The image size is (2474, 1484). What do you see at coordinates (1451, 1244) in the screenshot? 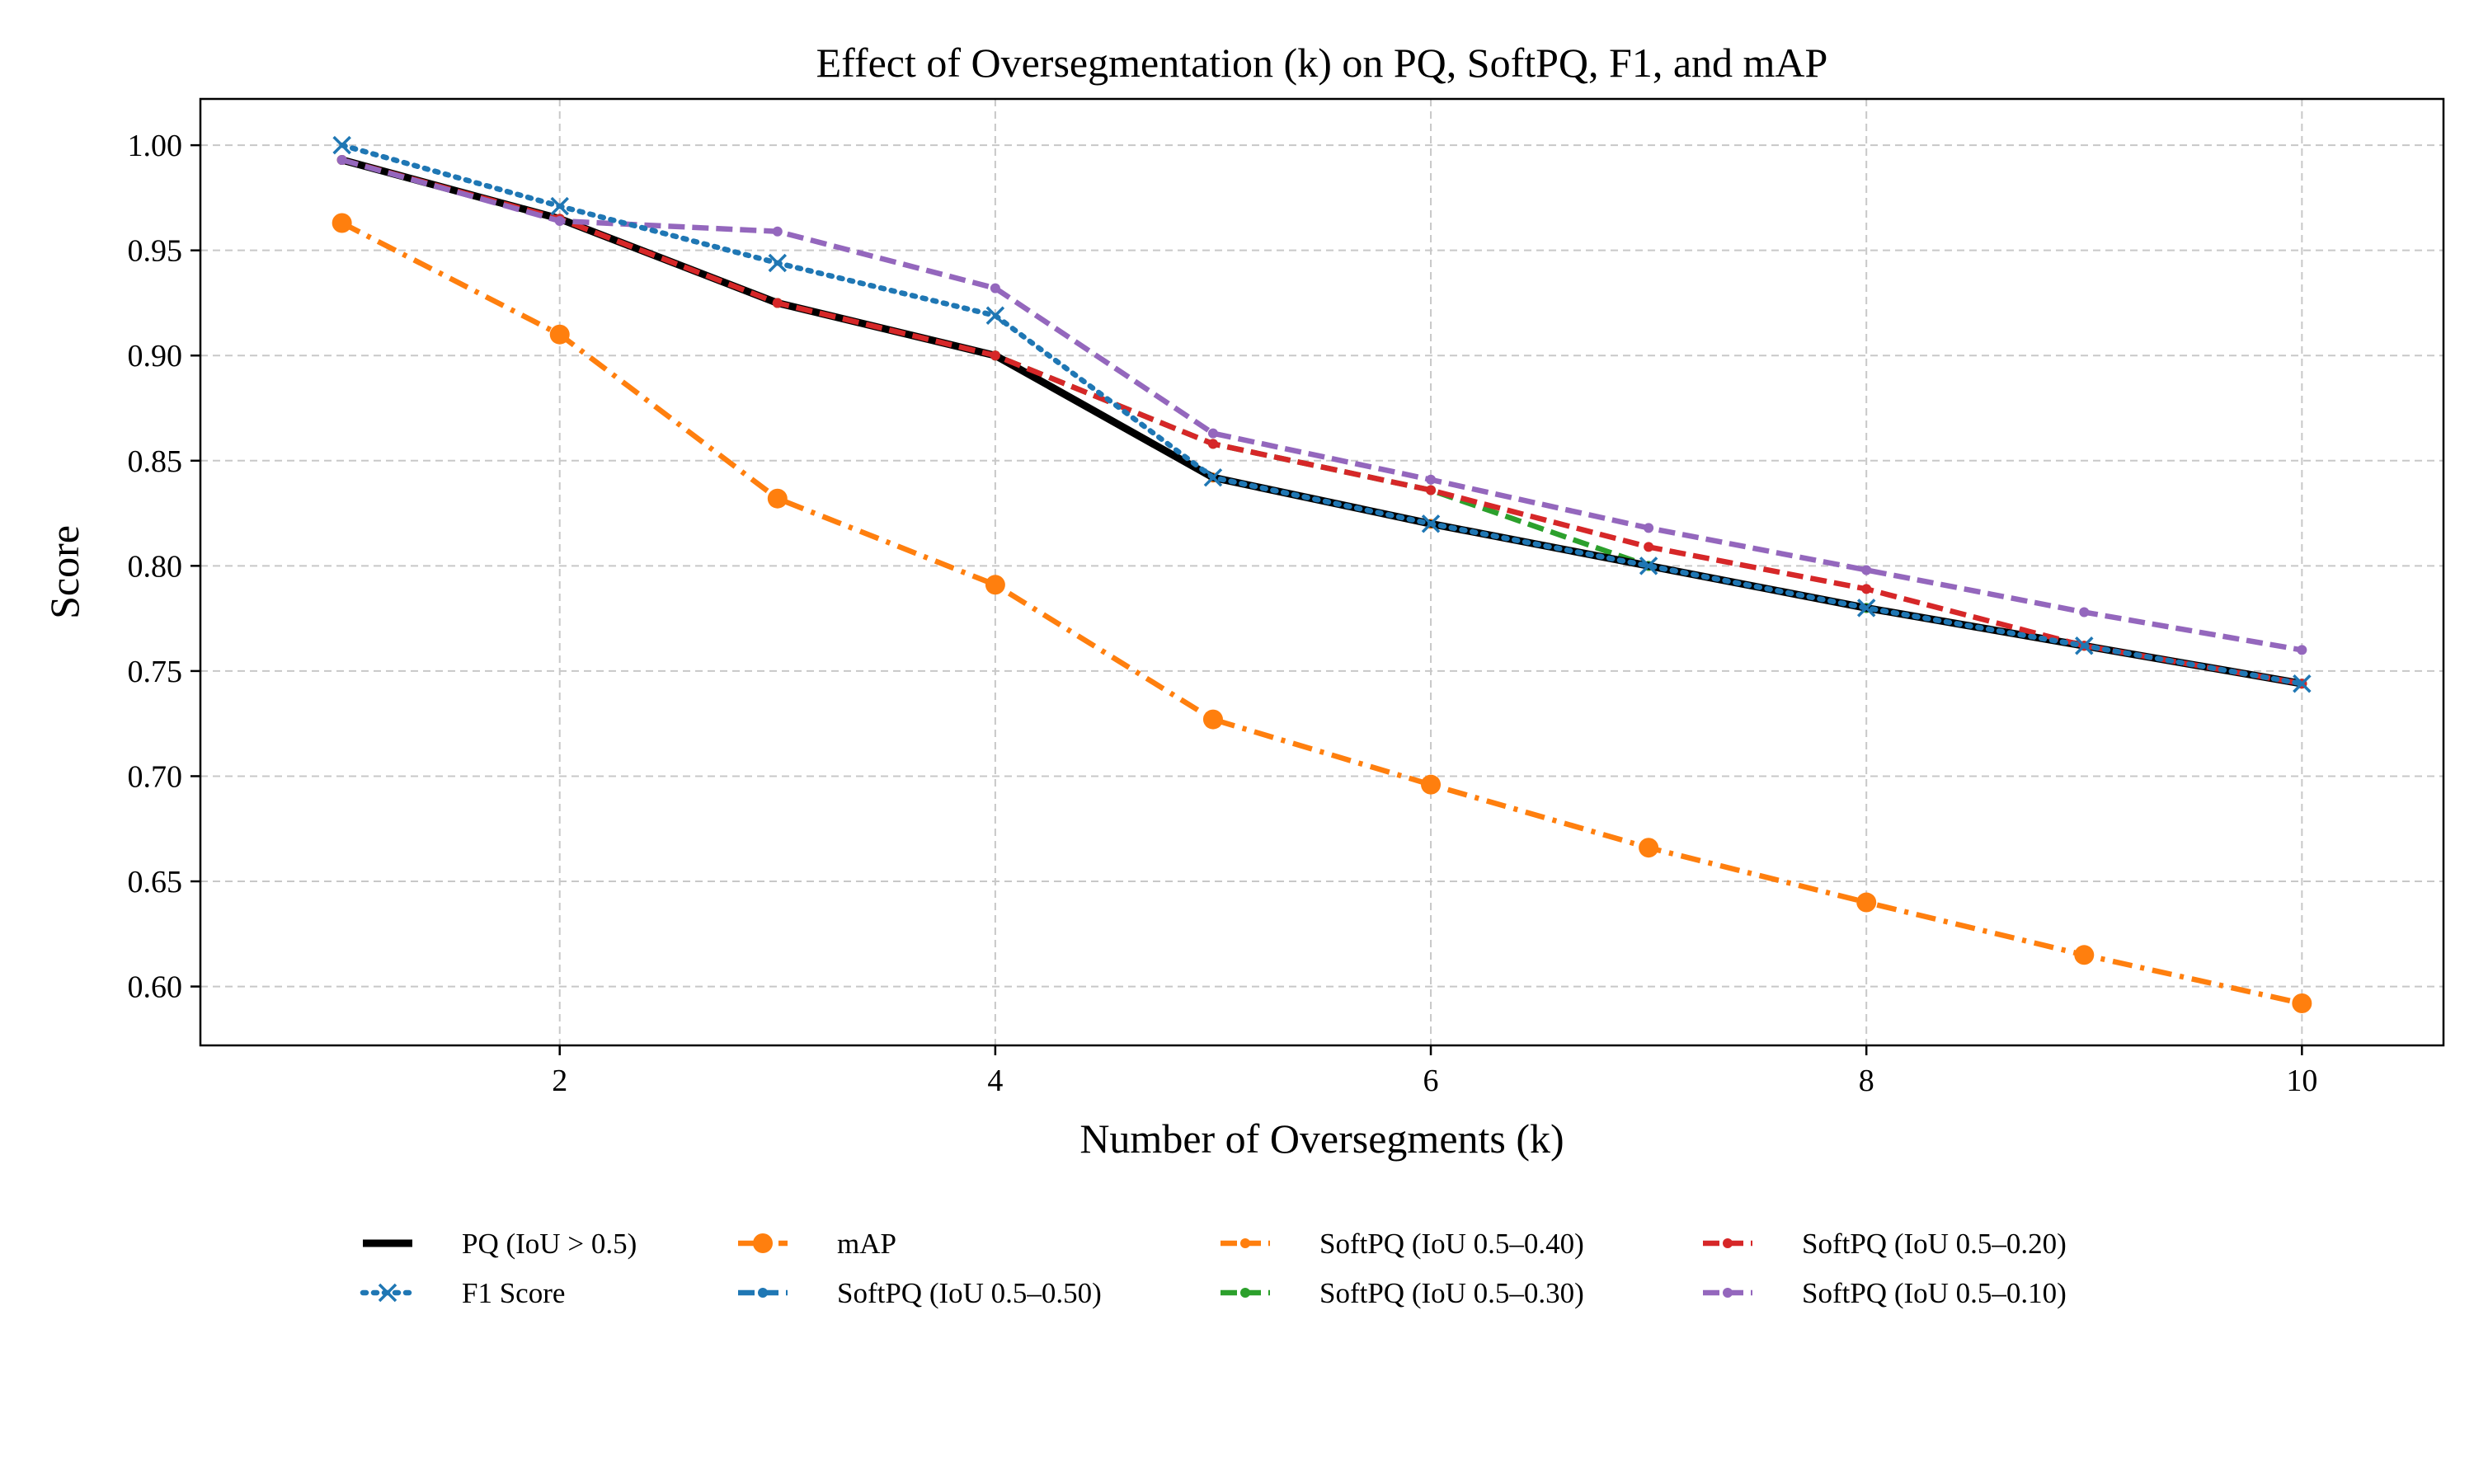
I see `legend-label: SoftPQ (IoU 0.5–0.40)` at bounding box center [1451, 1244].